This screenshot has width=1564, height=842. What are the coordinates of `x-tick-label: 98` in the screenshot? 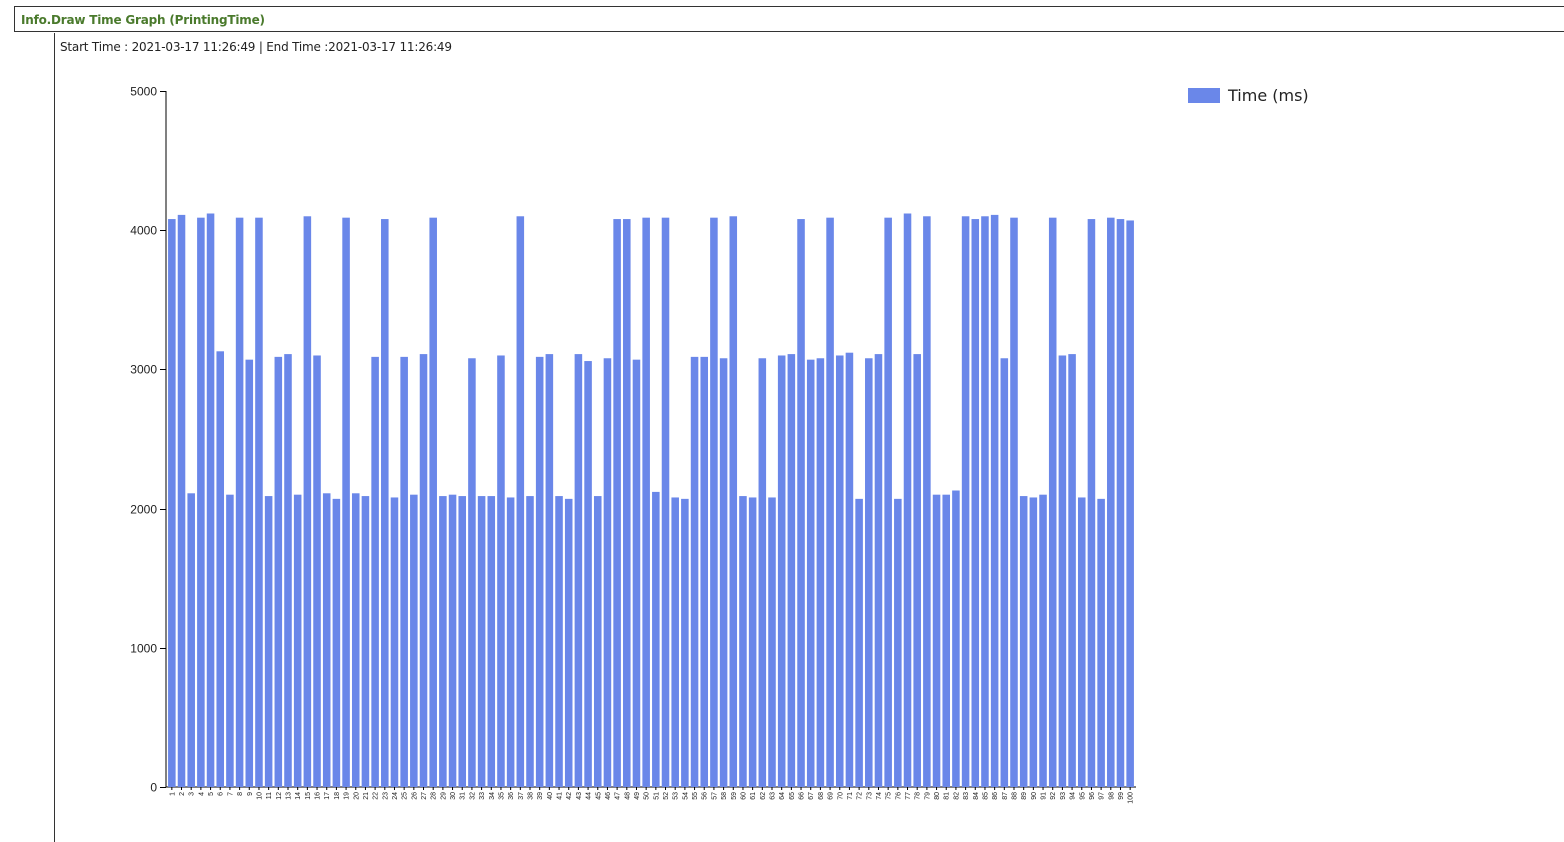 It's located at (1111, 796).